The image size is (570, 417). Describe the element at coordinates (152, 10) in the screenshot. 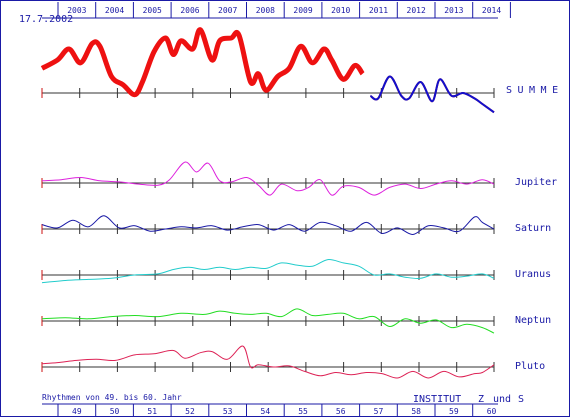

I see `year-tick-label: 2005` at that location.